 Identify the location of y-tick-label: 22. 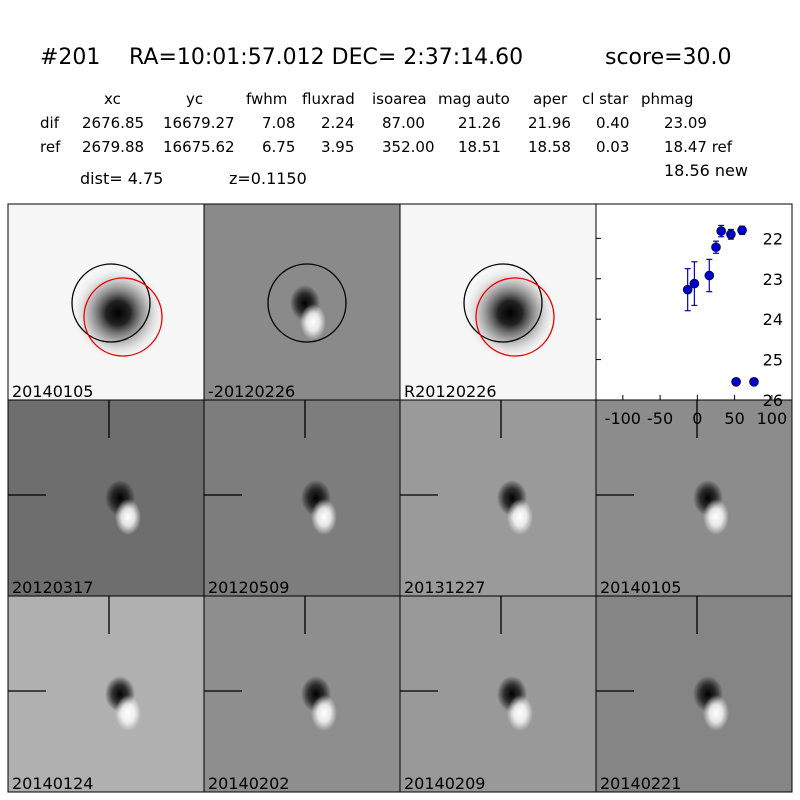
(773, 238).